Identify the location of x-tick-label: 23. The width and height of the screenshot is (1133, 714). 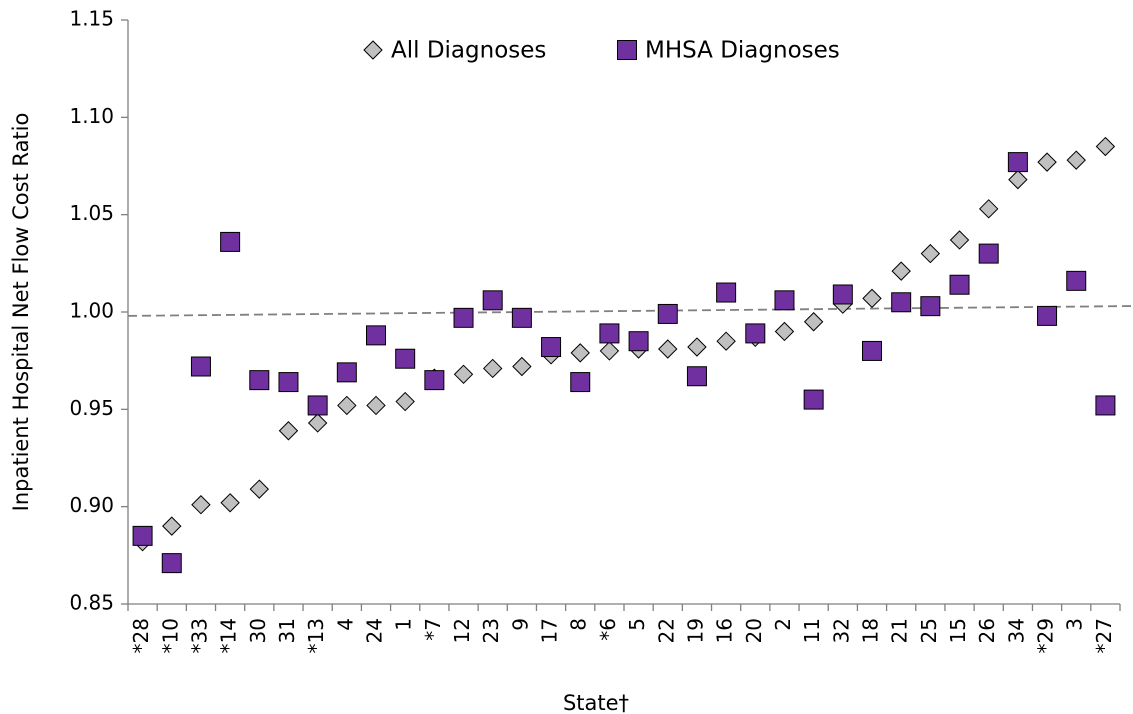
(491, 630).